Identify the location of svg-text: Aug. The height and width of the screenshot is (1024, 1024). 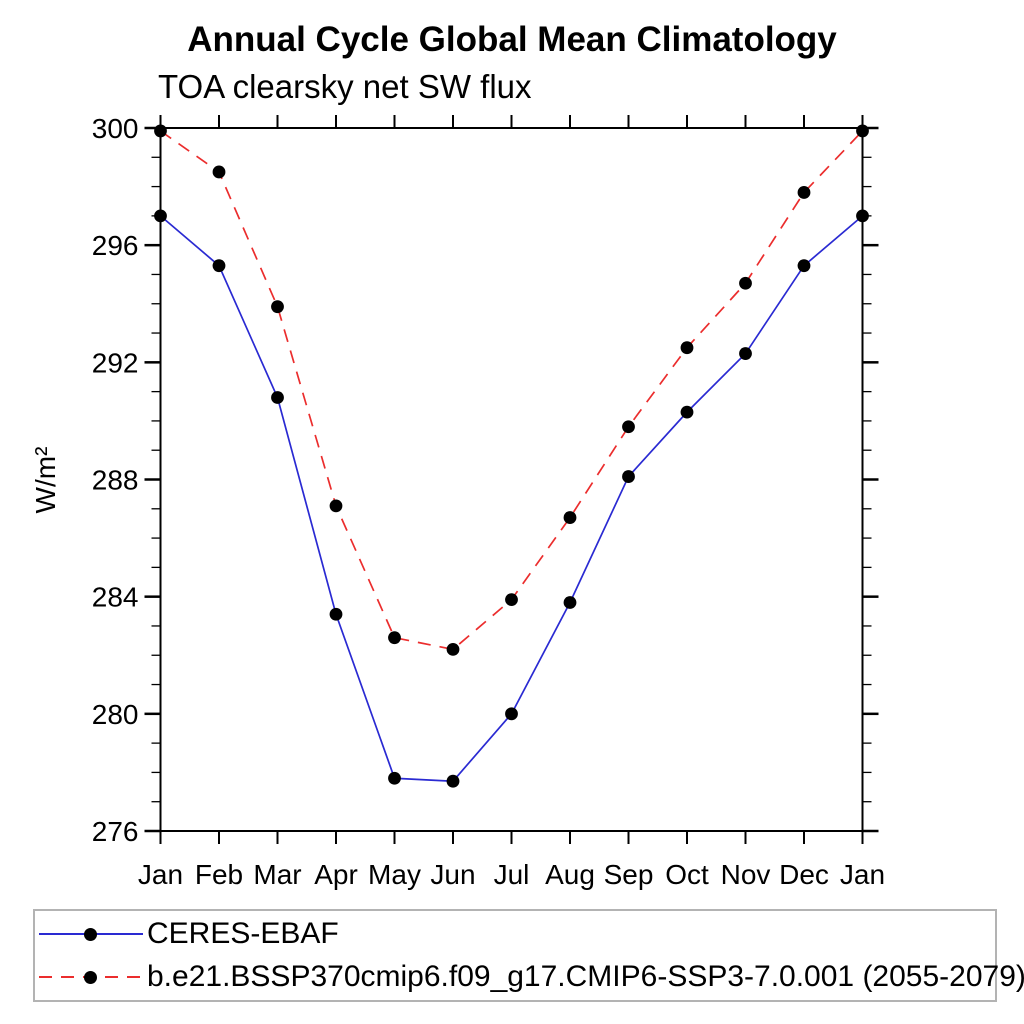
(570, 874).